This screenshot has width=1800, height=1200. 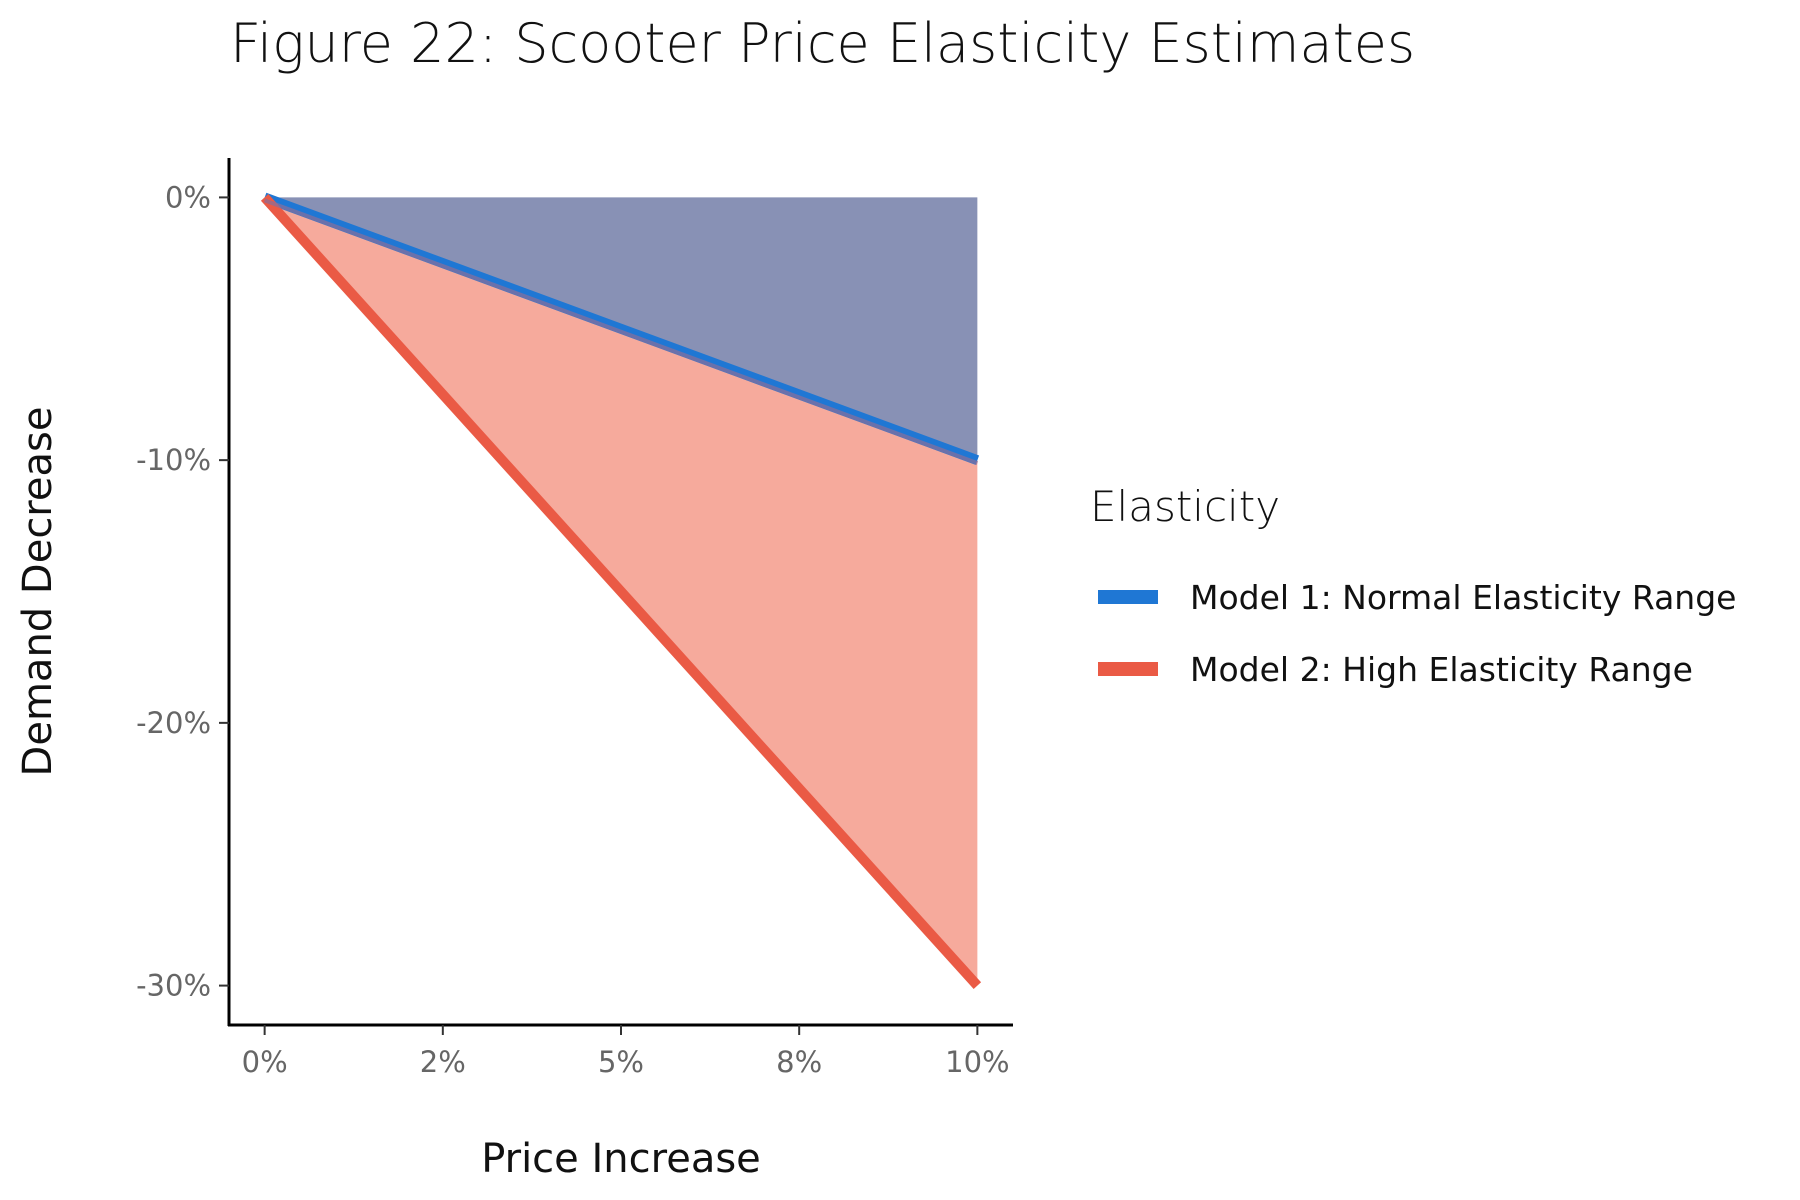 I want to click on y-tick-label-1: -10%, so click(x=173, y=460).